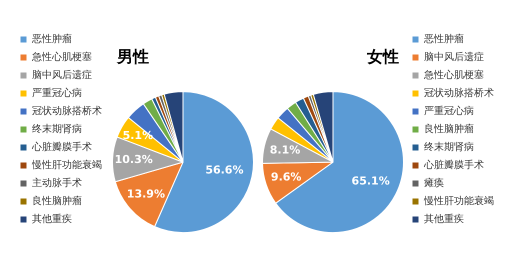 Image resolution: width=516 pixels, height=271 pixels. What do you see at coordinates (133, 159) in the screenshot?
I see `data-label: 10.3%` at bounding box center [133, 159].